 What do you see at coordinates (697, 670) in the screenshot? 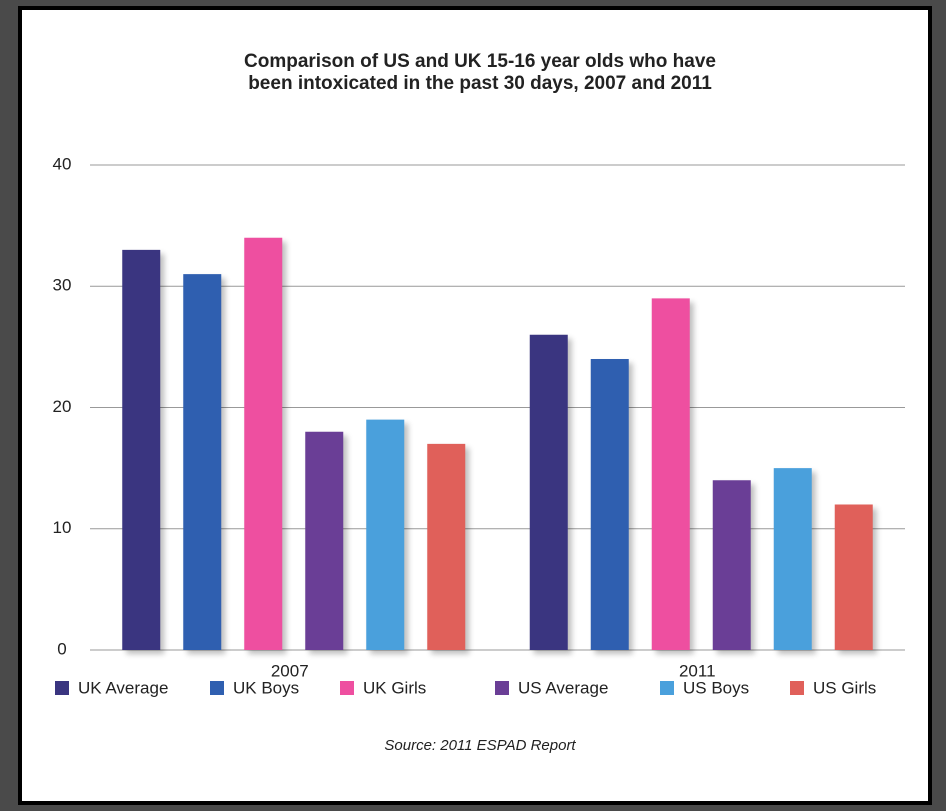
I see `x-tick-label: 2011` at bounding box center [697, 670].